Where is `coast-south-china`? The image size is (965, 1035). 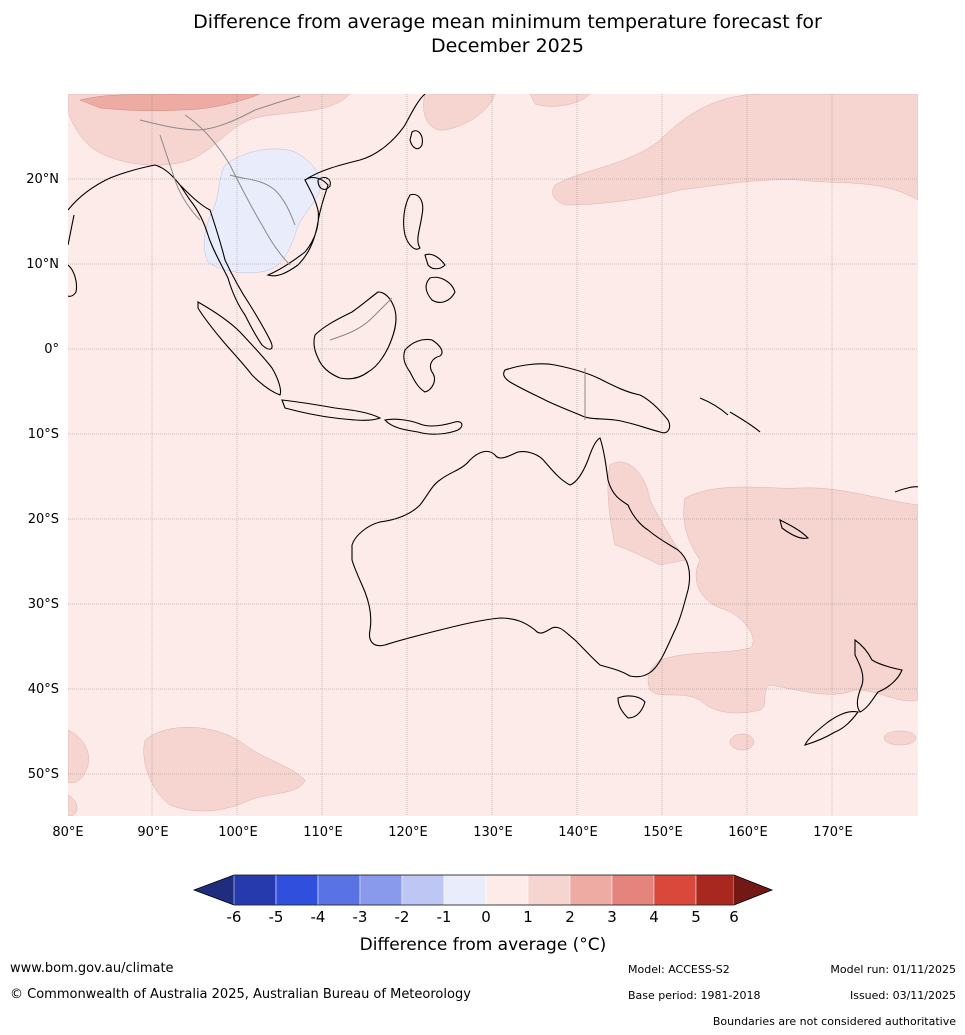
coast-south-china is located at coordinates (365, 137).